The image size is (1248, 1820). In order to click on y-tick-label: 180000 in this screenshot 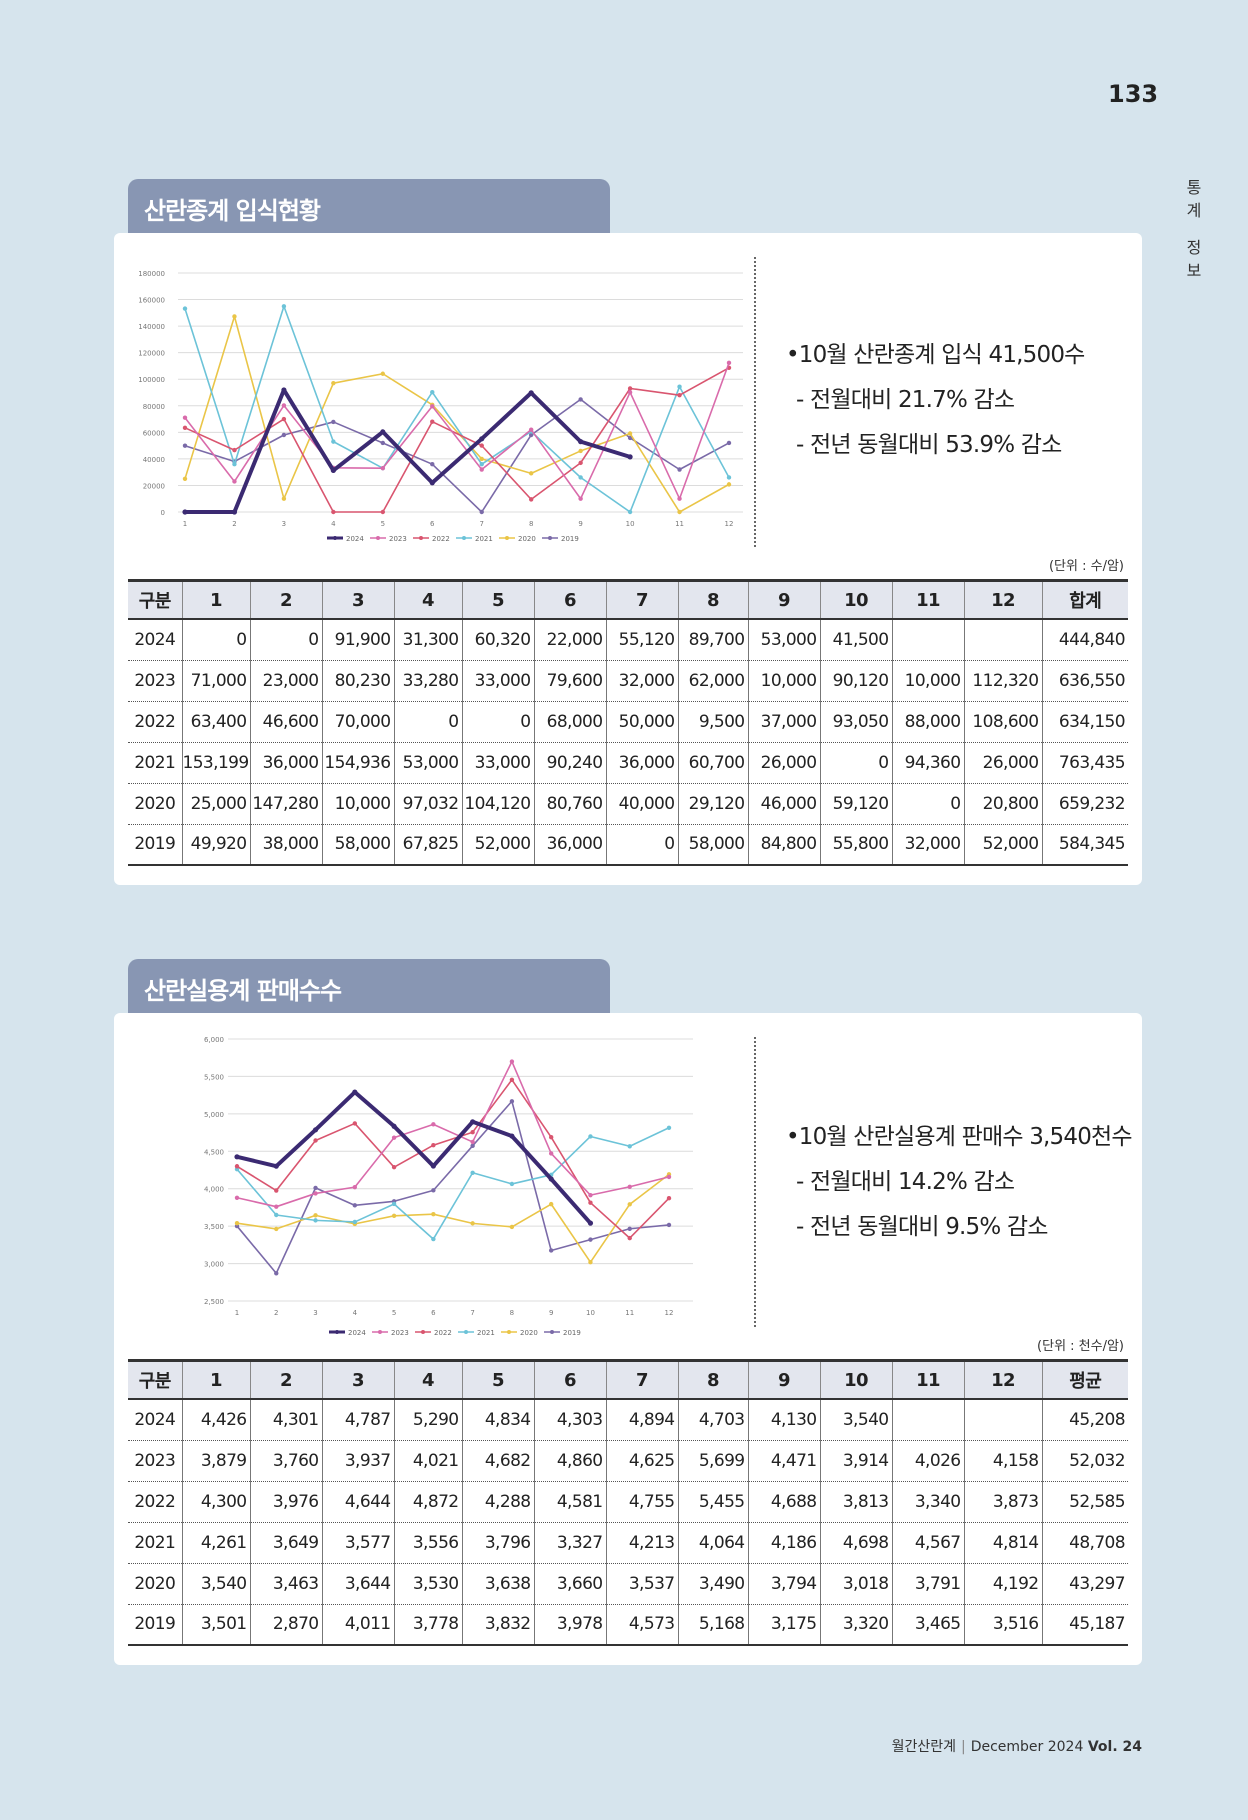, I will do `click(151, 274)`.